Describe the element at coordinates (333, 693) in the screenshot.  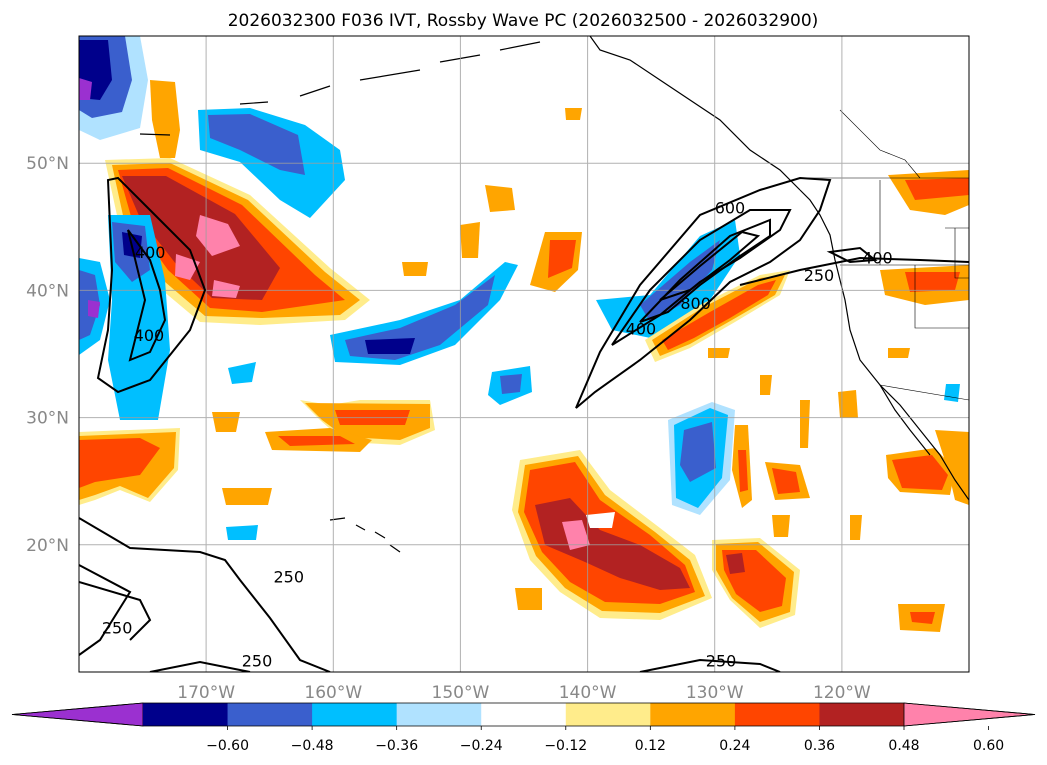
I see `lon-label: 160°W` at that location.